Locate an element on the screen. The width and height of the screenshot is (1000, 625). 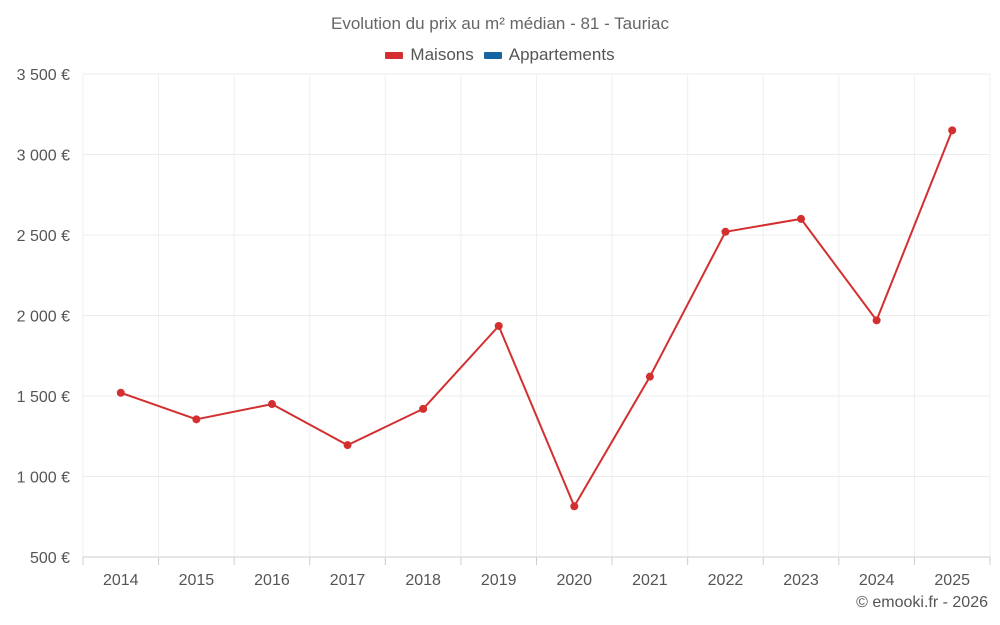
y-tick-label: 1 500 € is located at coordinates (43, 397).